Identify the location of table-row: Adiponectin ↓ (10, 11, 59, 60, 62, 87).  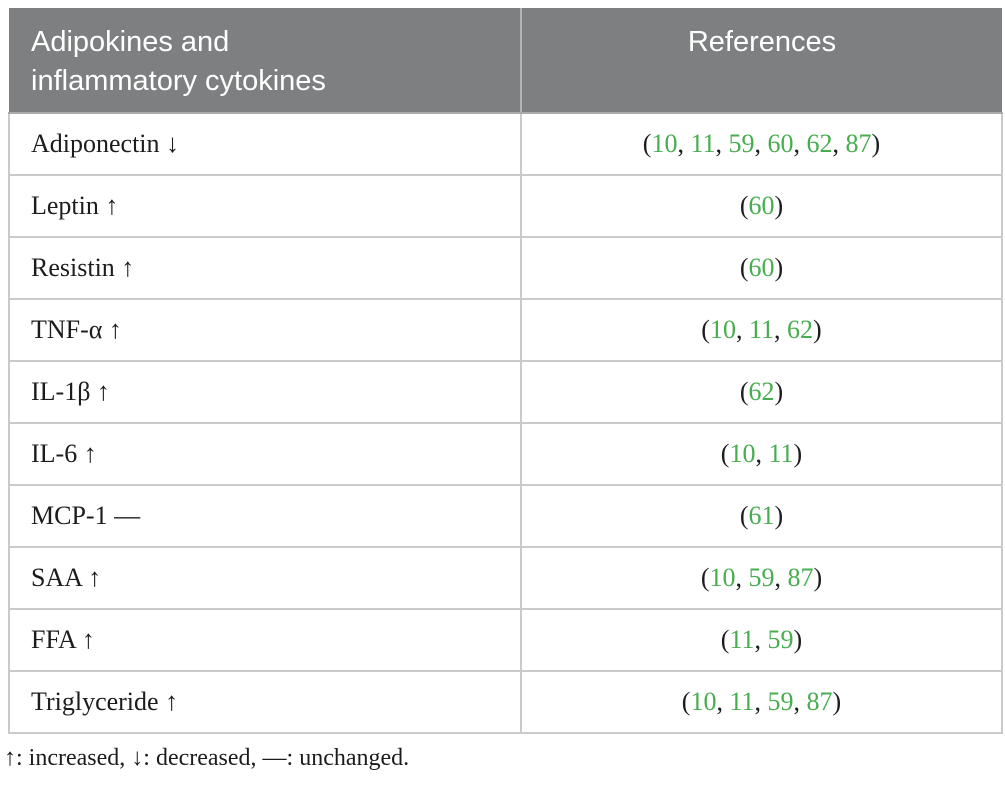
(505, 144).